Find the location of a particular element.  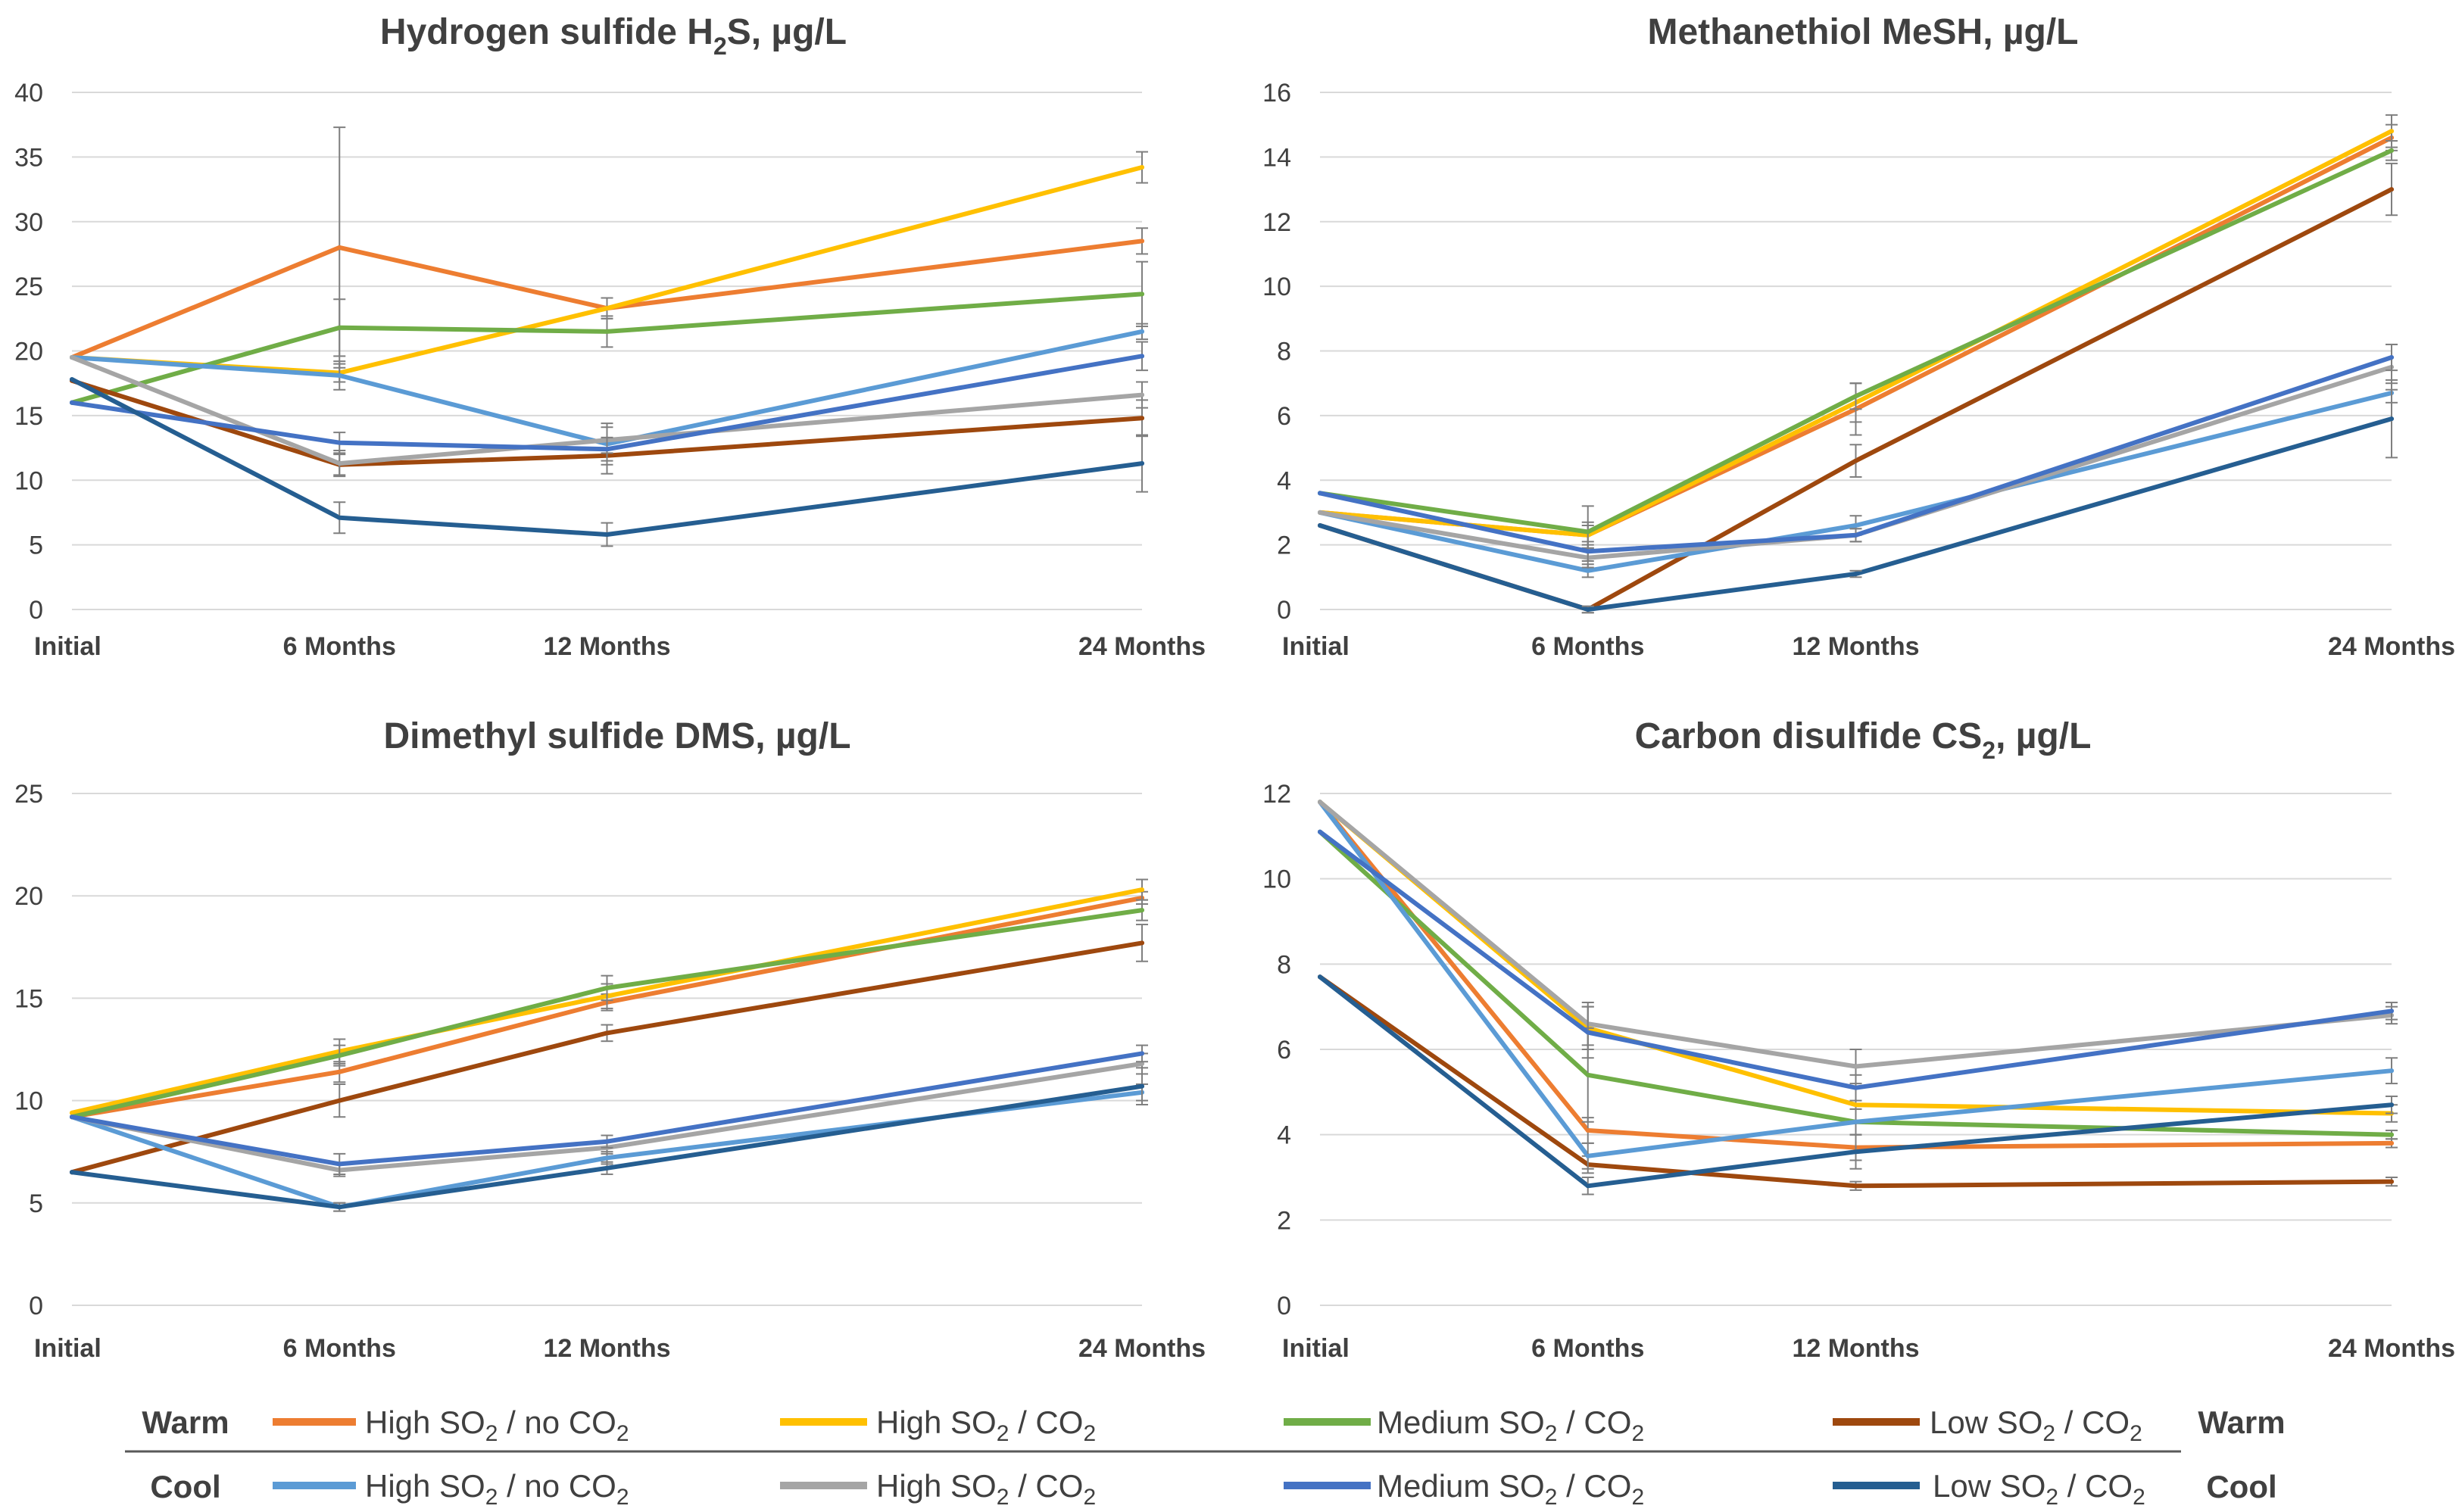

legend-label: Low SO2 / CO2 is located at coordinates (2039, 1489).